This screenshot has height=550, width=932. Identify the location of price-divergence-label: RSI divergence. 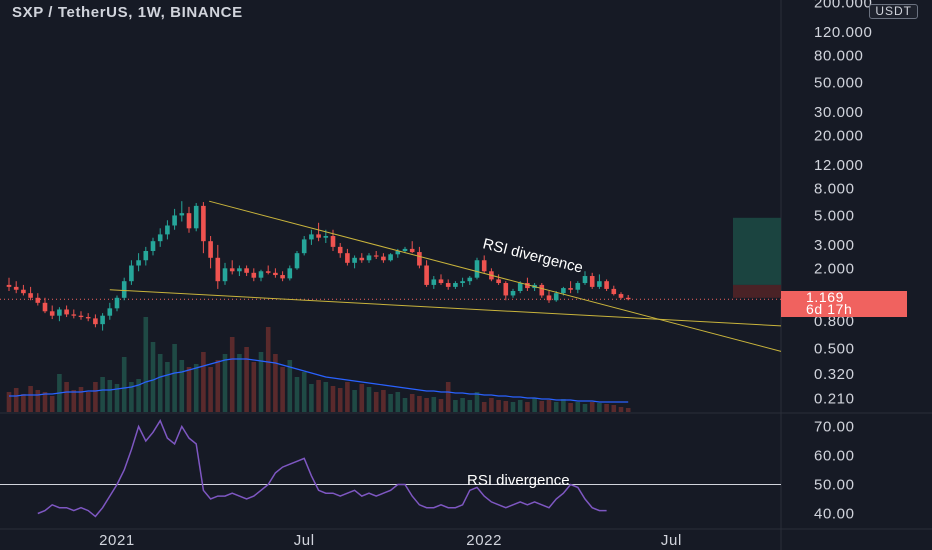
(533, 255).